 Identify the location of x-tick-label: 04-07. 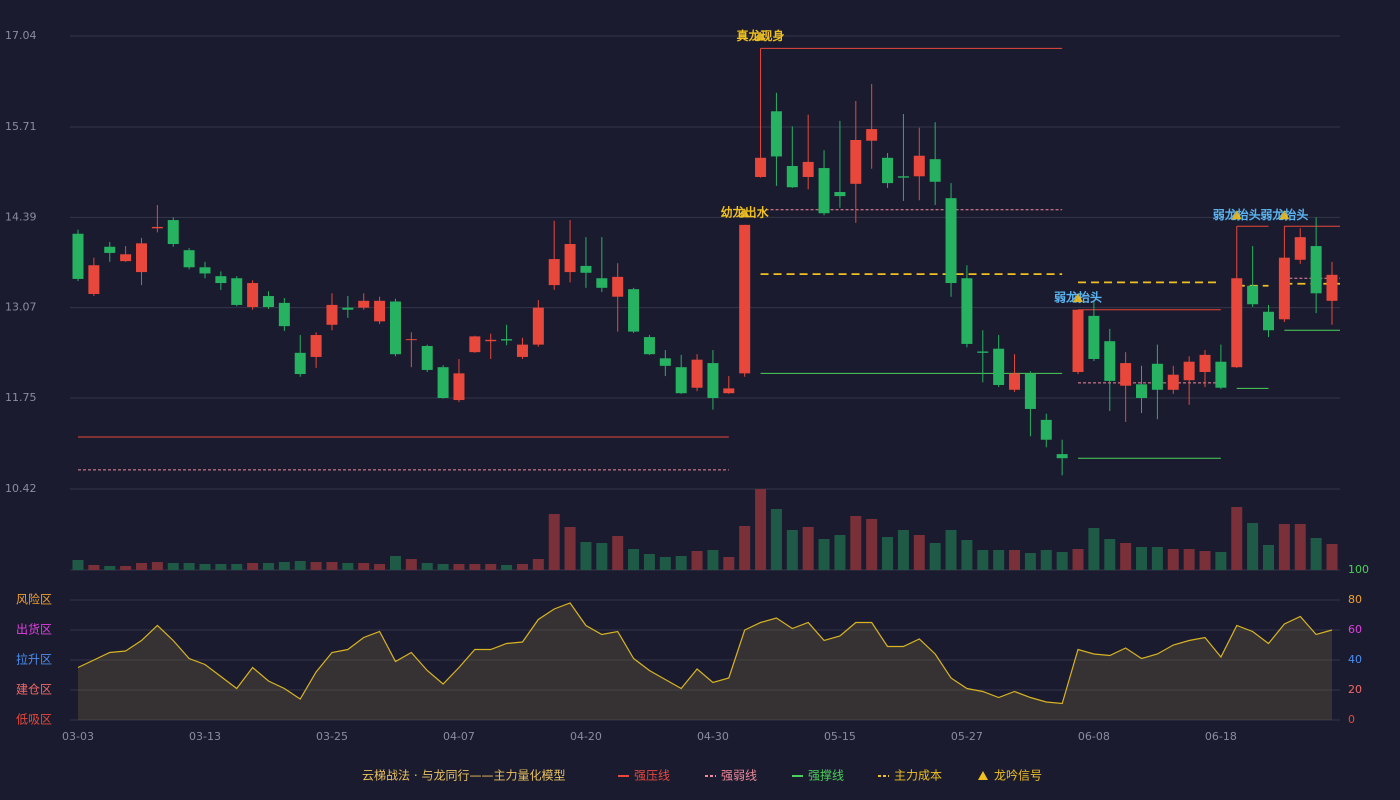
(459, 736).